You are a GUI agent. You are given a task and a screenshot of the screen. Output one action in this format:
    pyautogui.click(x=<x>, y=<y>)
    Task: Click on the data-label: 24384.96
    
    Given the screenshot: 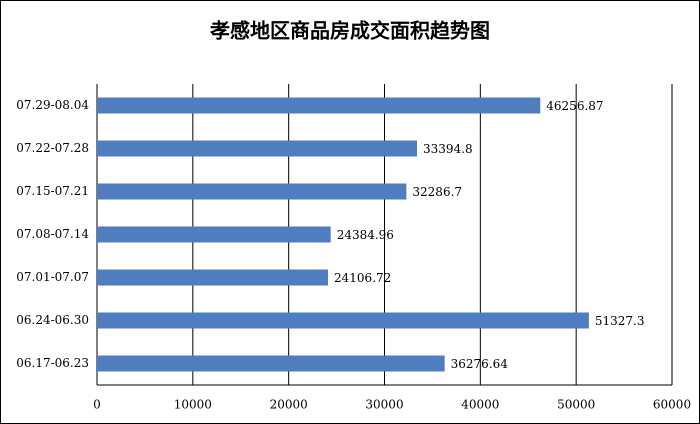 What is the action you would take?
    pyautogui.click(x=365, y=235)
    